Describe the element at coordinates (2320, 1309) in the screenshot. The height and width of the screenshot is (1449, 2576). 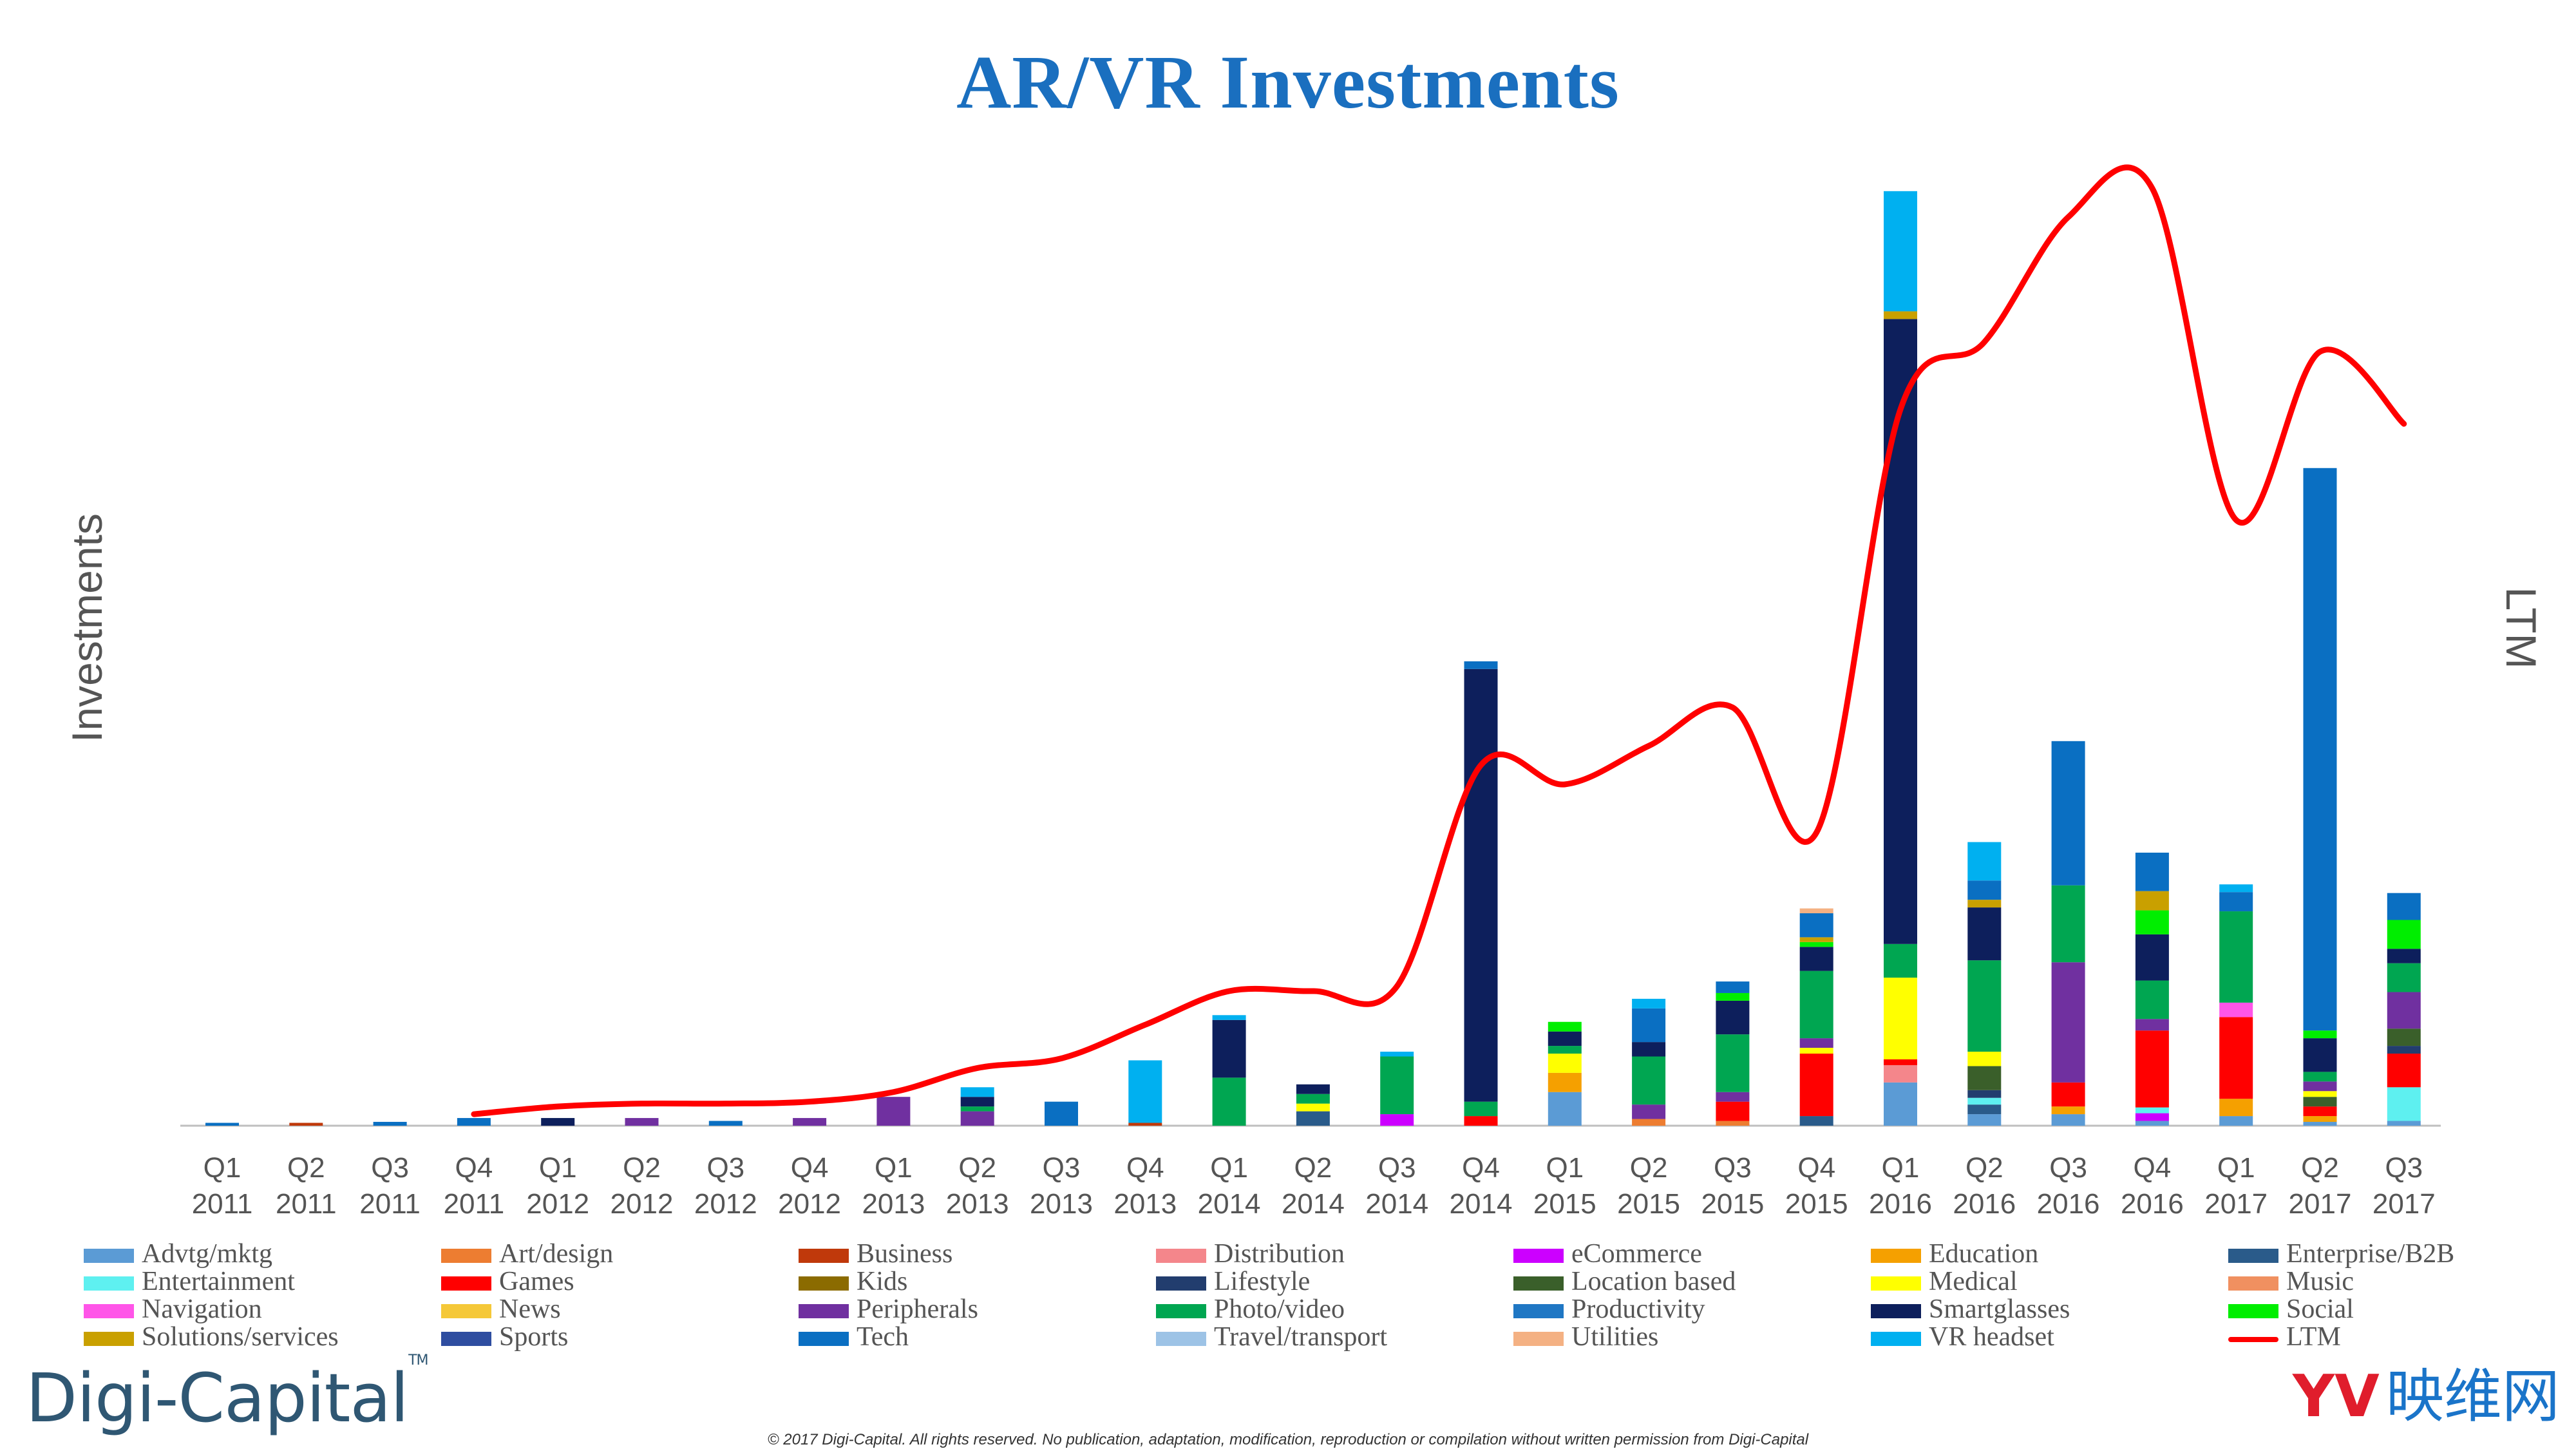
I see `legend-label: Social` at that location.